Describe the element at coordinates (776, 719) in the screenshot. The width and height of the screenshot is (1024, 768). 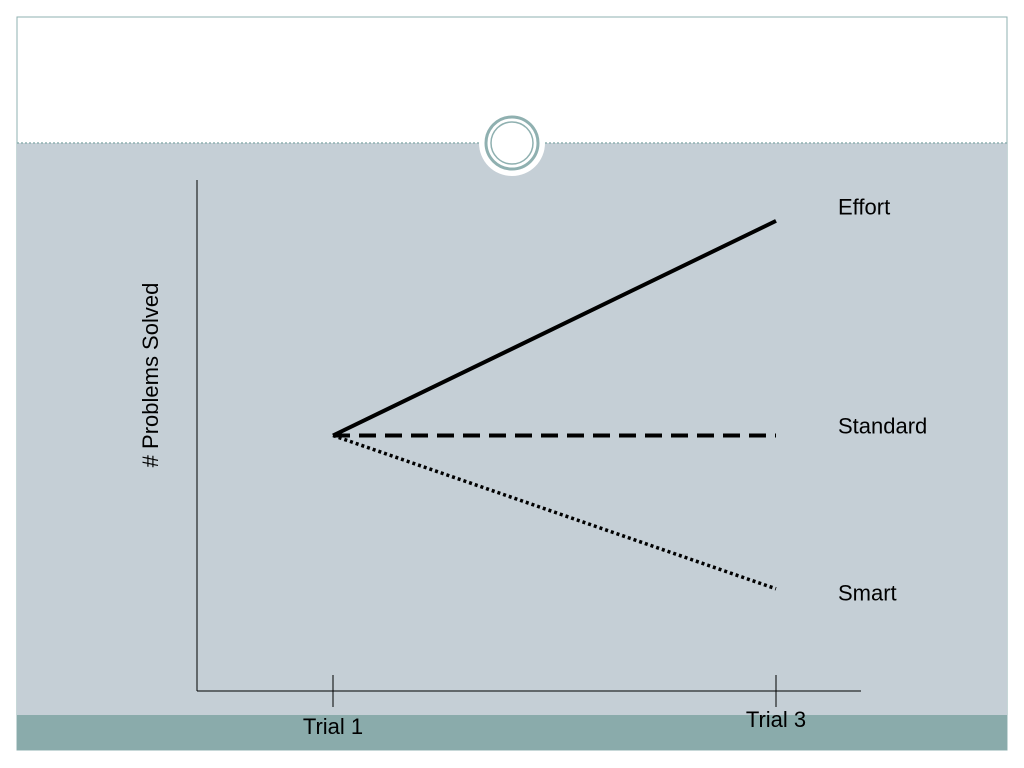
I see `x-tick-label: Trial 3` at that location.